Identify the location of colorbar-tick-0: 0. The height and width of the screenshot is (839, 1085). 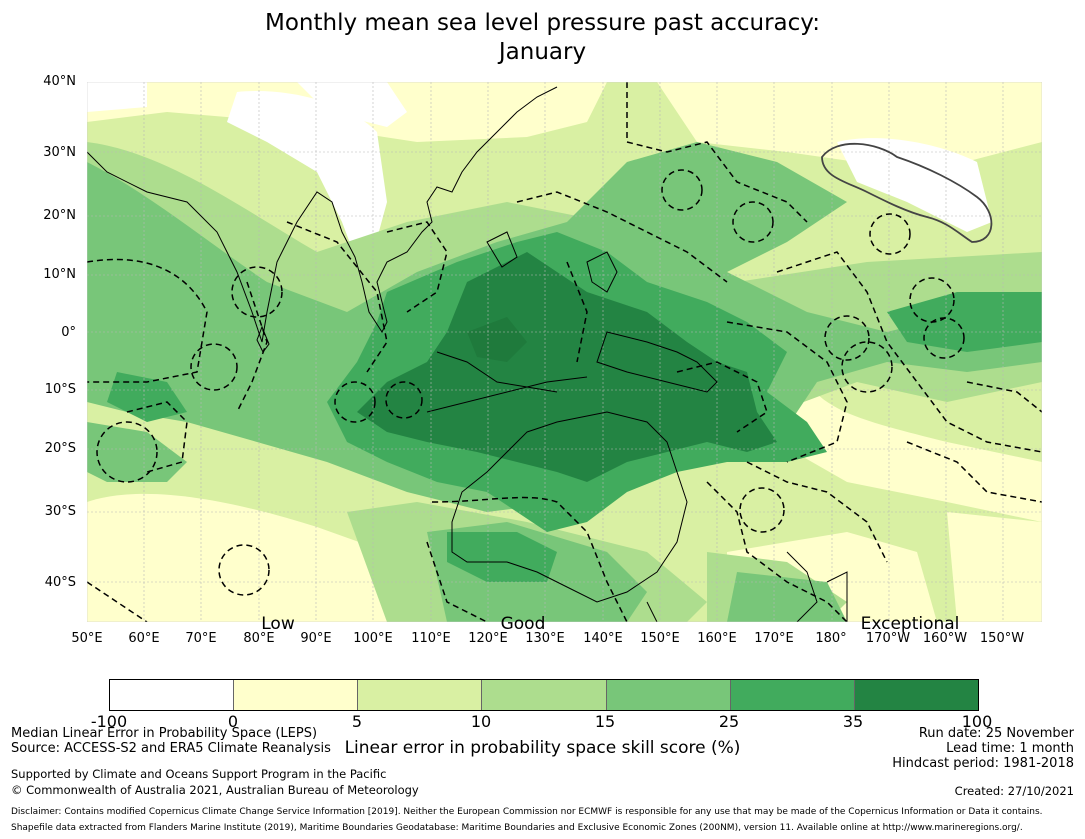
(233, 721).